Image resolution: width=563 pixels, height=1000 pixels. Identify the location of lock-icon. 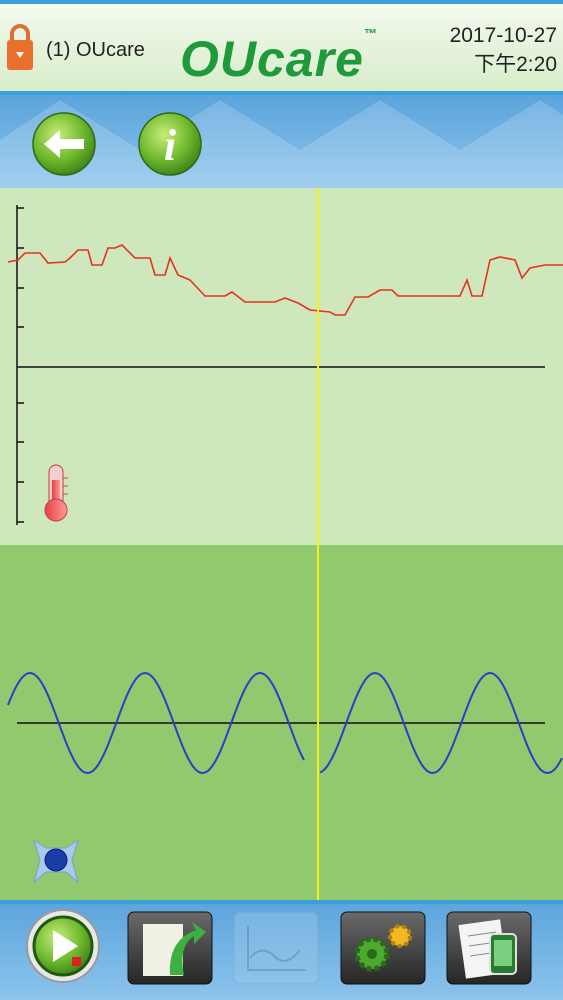
(20, 47).